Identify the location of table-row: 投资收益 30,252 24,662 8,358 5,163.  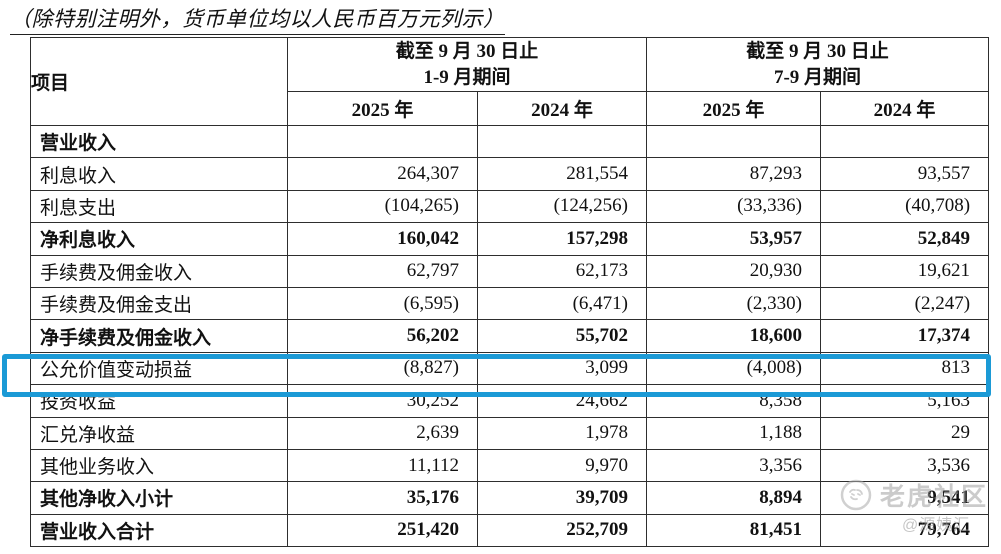
(510, 401).